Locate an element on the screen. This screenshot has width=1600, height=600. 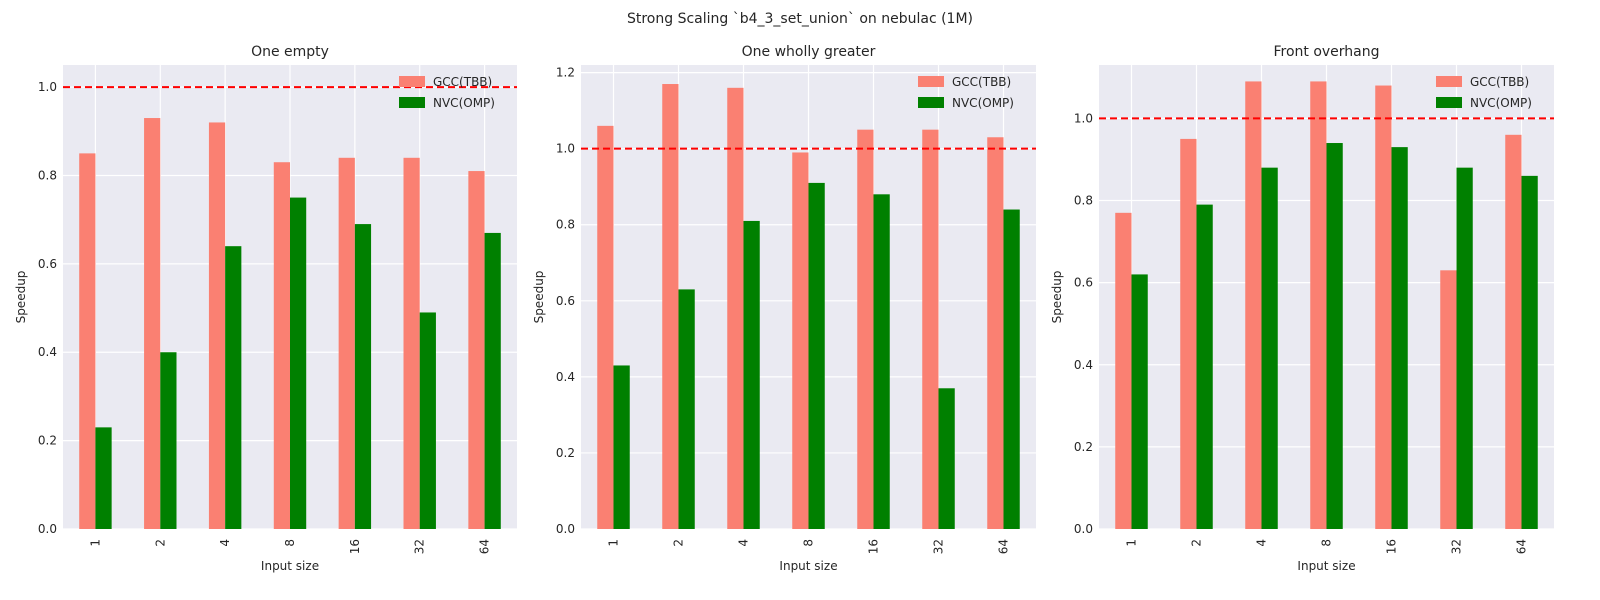
x-axis-label: Input size is located at coordinates (290, 566).